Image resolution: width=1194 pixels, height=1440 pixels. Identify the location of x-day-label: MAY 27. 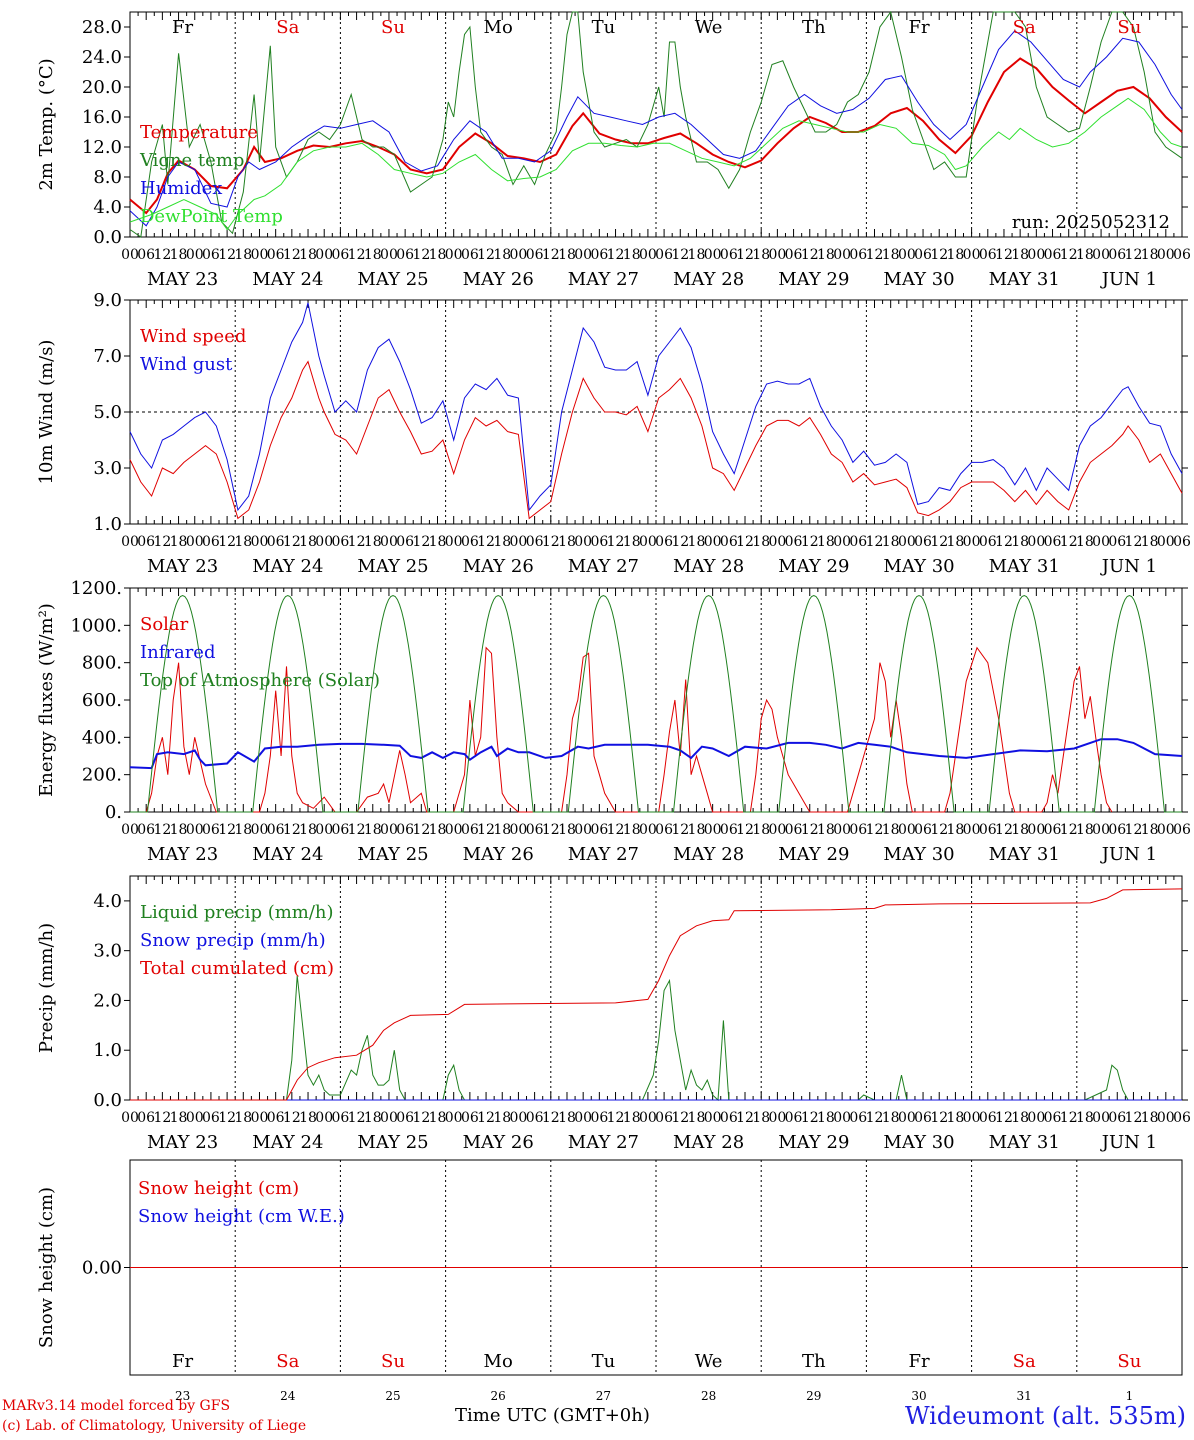
(603, 1142).